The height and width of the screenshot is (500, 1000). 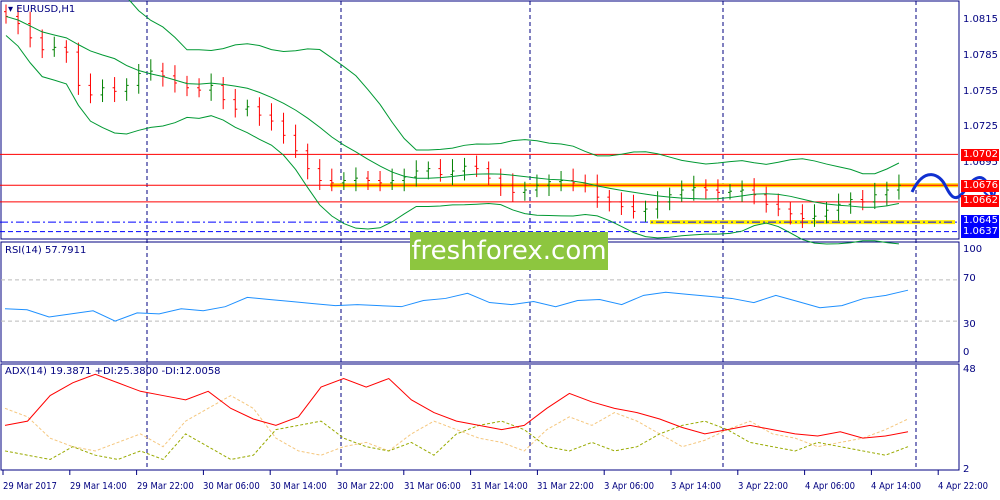 I want to click on adx-title: ADX(14) 19.3871 +DI:25.3800 -DI:12.0058, so click(x=113, y=371).